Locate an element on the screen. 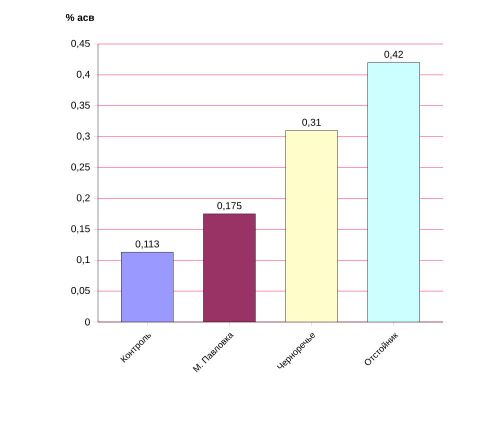 The width and height of the screenshot is (488, 424). y-tick-label: 0,05 is located at coordinates (80, 291).